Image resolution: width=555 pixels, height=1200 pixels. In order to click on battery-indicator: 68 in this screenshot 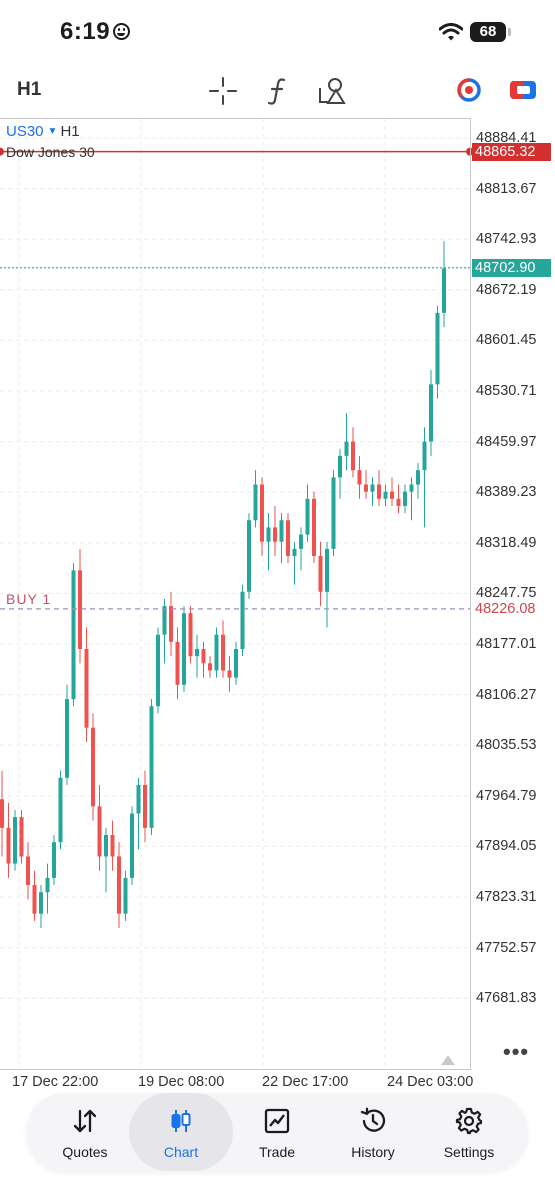, I will do `click(488, 32)`.